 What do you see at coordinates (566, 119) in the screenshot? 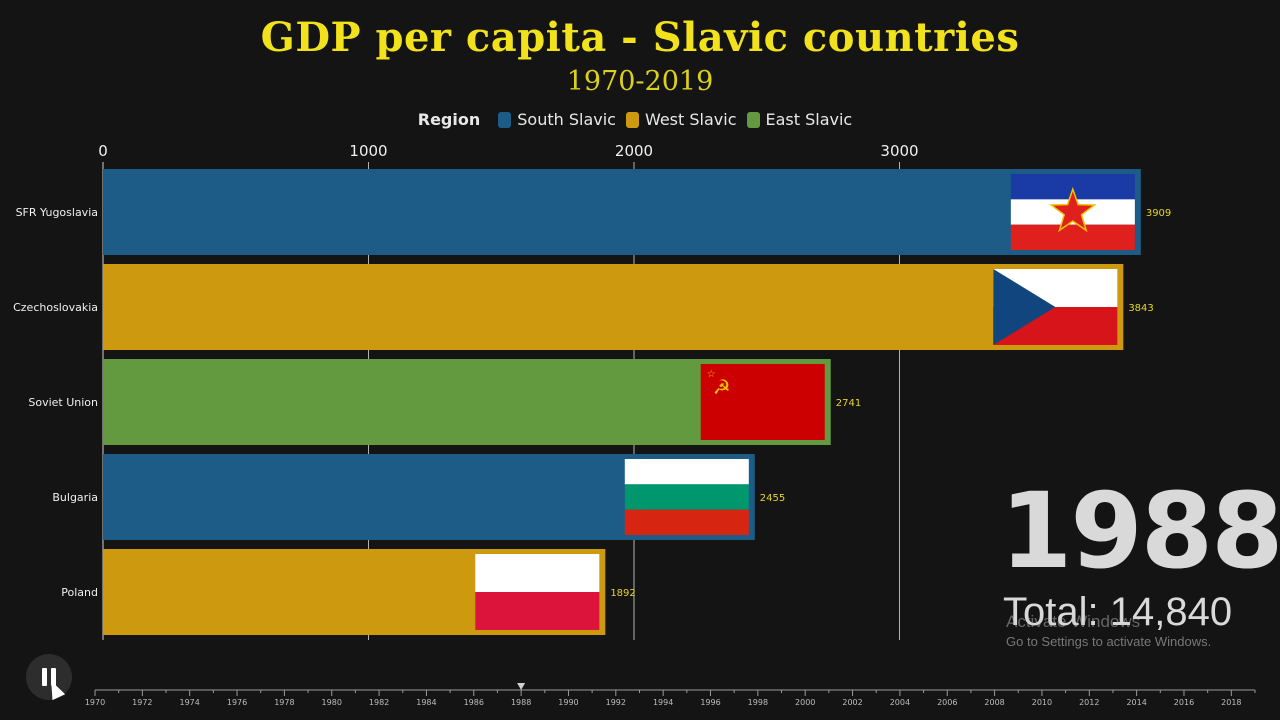
I see `legend-label: South Slavic` at bounding box center [566, 119].